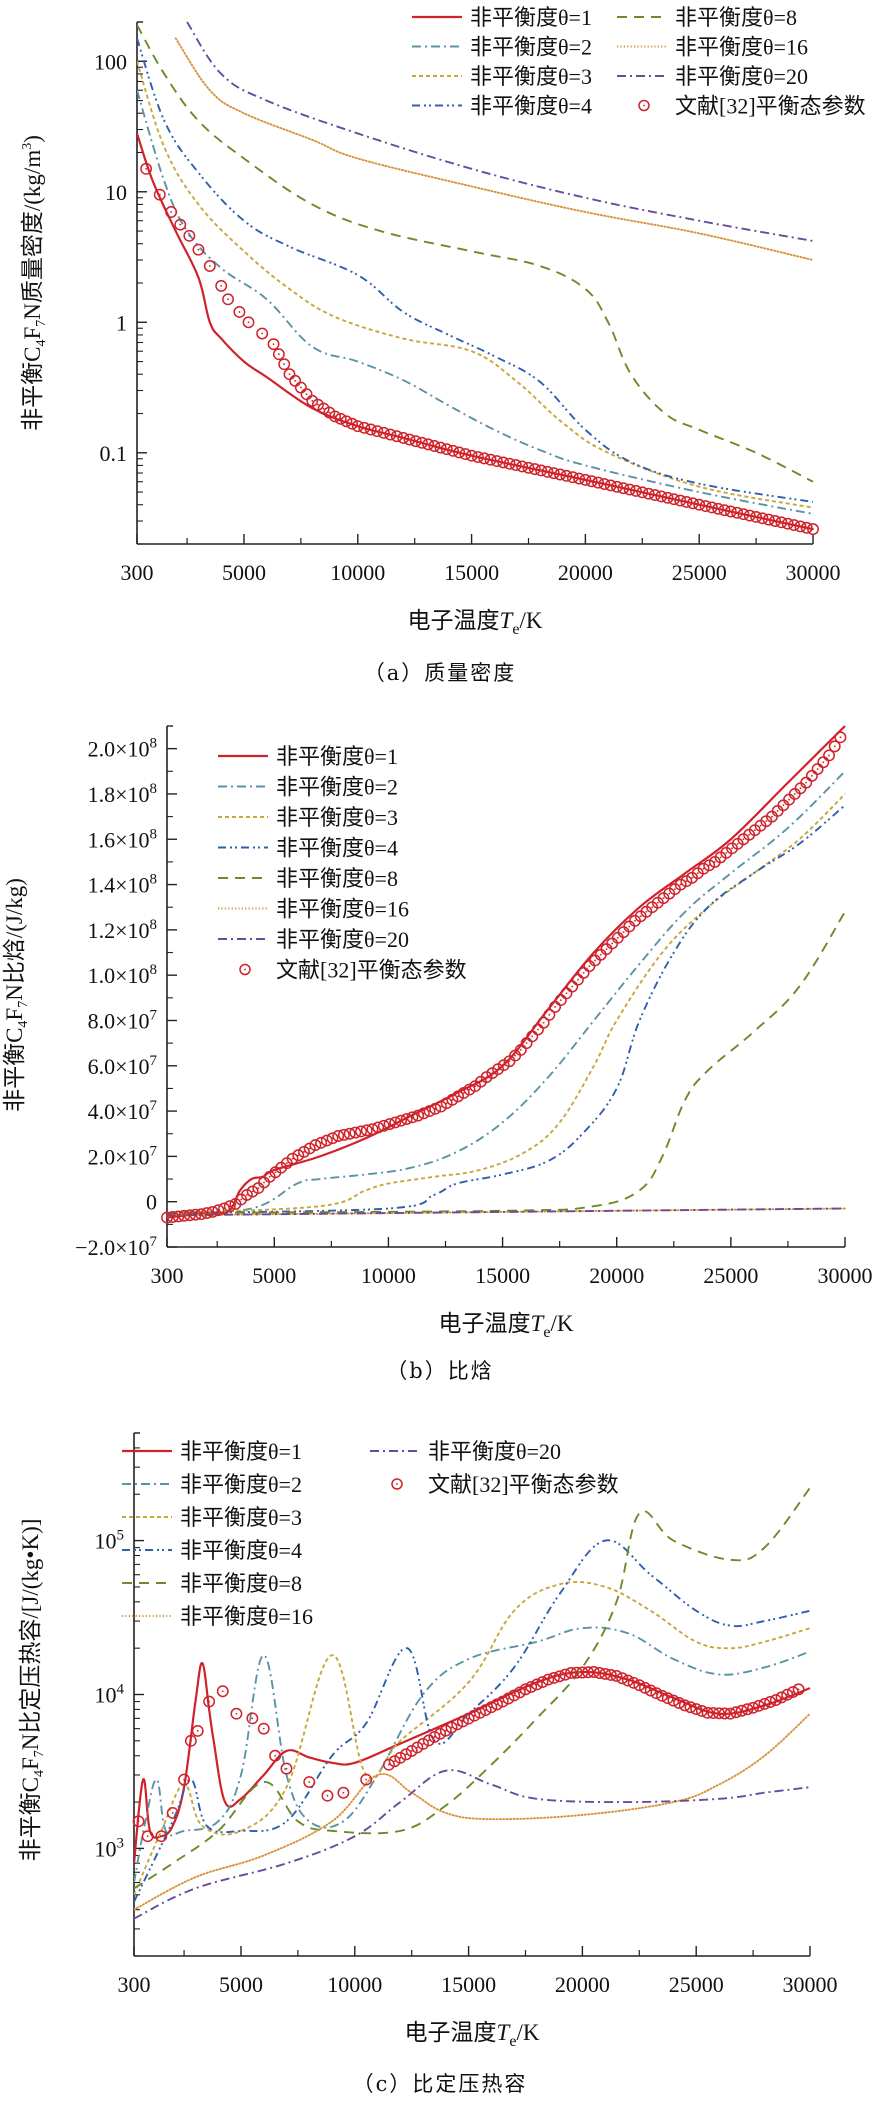  I want to click on legend-item: 非平衡度θ=8, so click(308, 878).